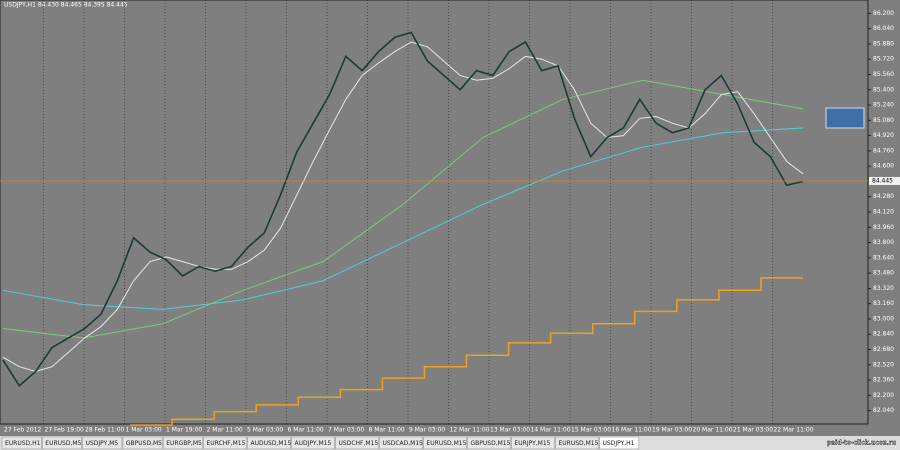  I want to click on y-tick-label: 83.800, so click(883, 242).